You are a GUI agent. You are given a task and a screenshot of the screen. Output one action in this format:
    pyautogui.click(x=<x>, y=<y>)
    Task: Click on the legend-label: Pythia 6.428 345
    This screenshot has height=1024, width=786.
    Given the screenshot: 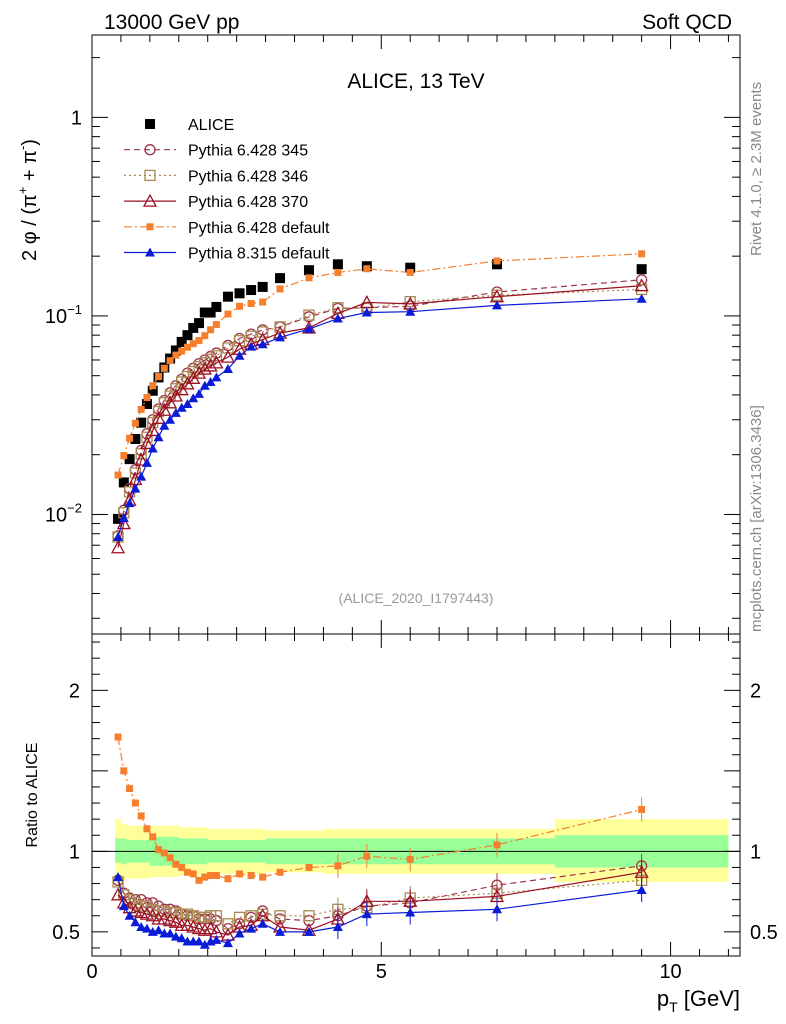 What is the action you would take?
    pyautogui.click(x=248, y=151)
    